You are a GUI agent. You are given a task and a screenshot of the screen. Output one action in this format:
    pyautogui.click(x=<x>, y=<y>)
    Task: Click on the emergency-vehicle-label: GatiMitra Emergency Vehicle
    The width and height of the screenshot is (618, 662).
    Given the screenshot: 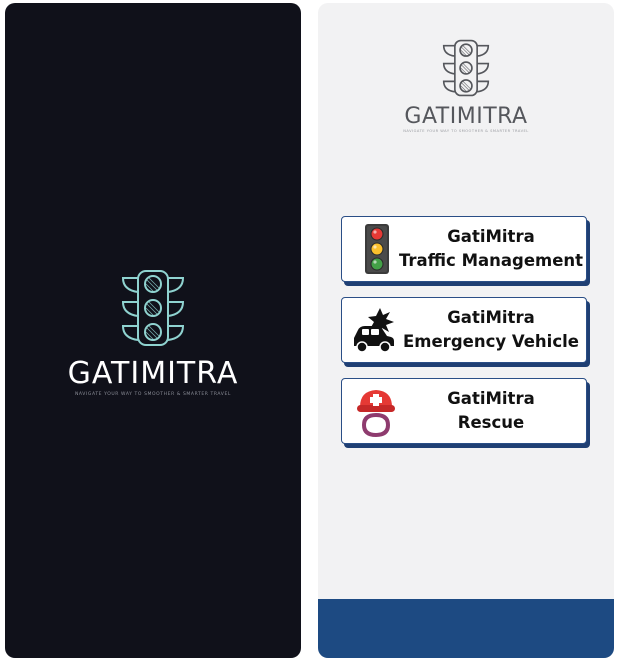 What is the action you would take?
    pyautogui.click(x=491, y=330)
    